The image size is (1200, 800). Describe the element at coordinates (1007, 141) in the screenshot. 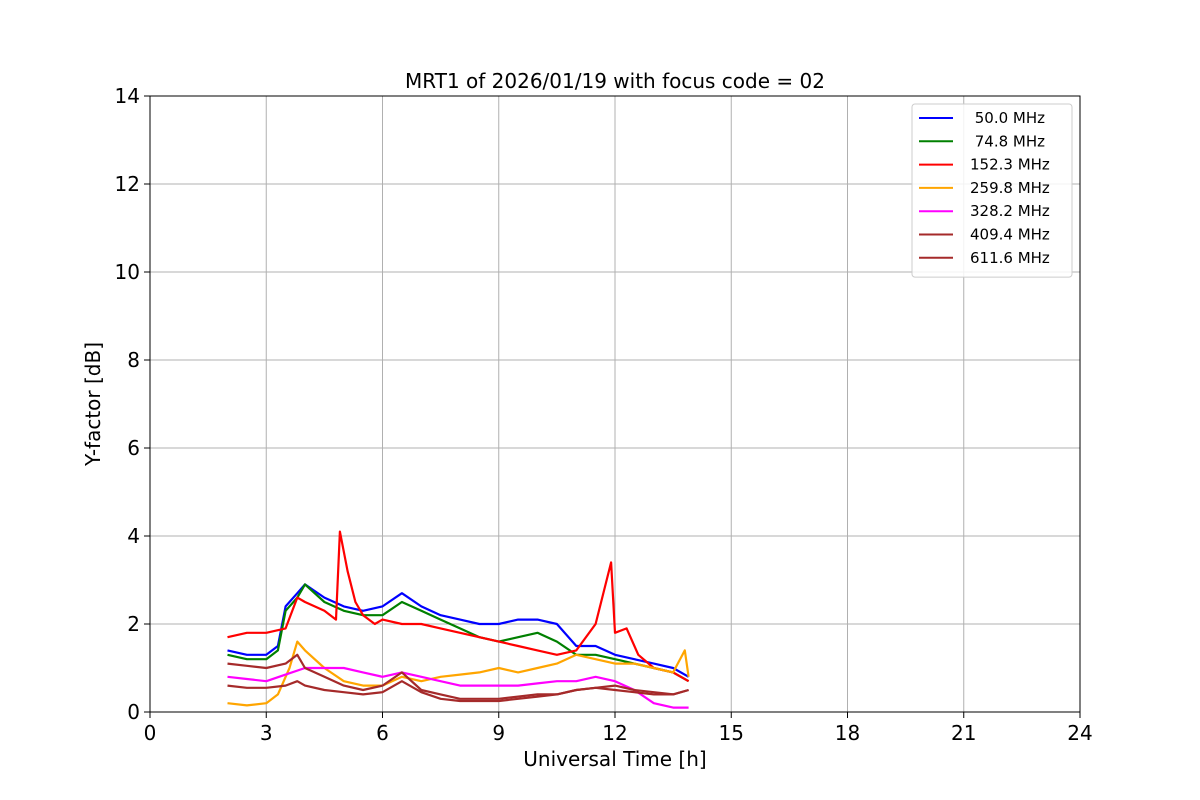

I see `legend-entry: 74.8 MHz` at that location.